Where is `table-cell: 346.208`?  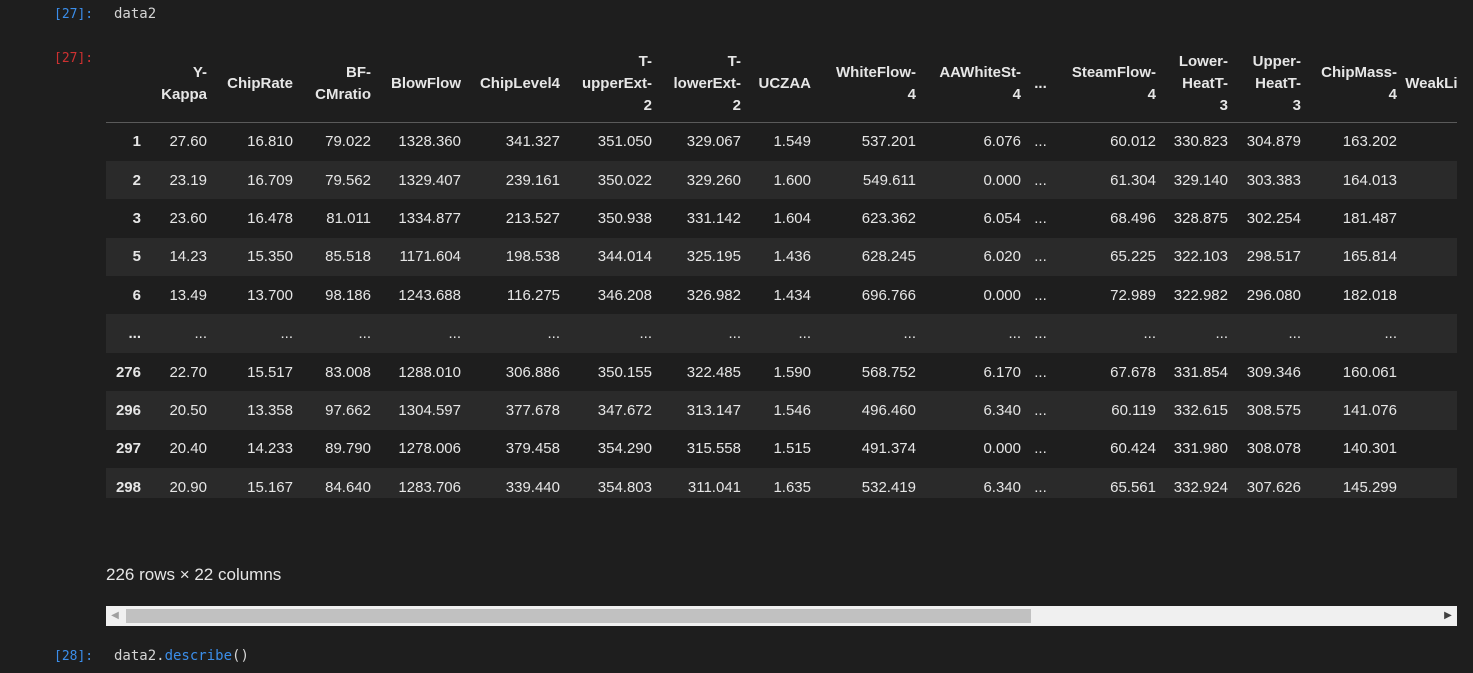 table-cell: 346.208 is located at coordinates (624, 295).